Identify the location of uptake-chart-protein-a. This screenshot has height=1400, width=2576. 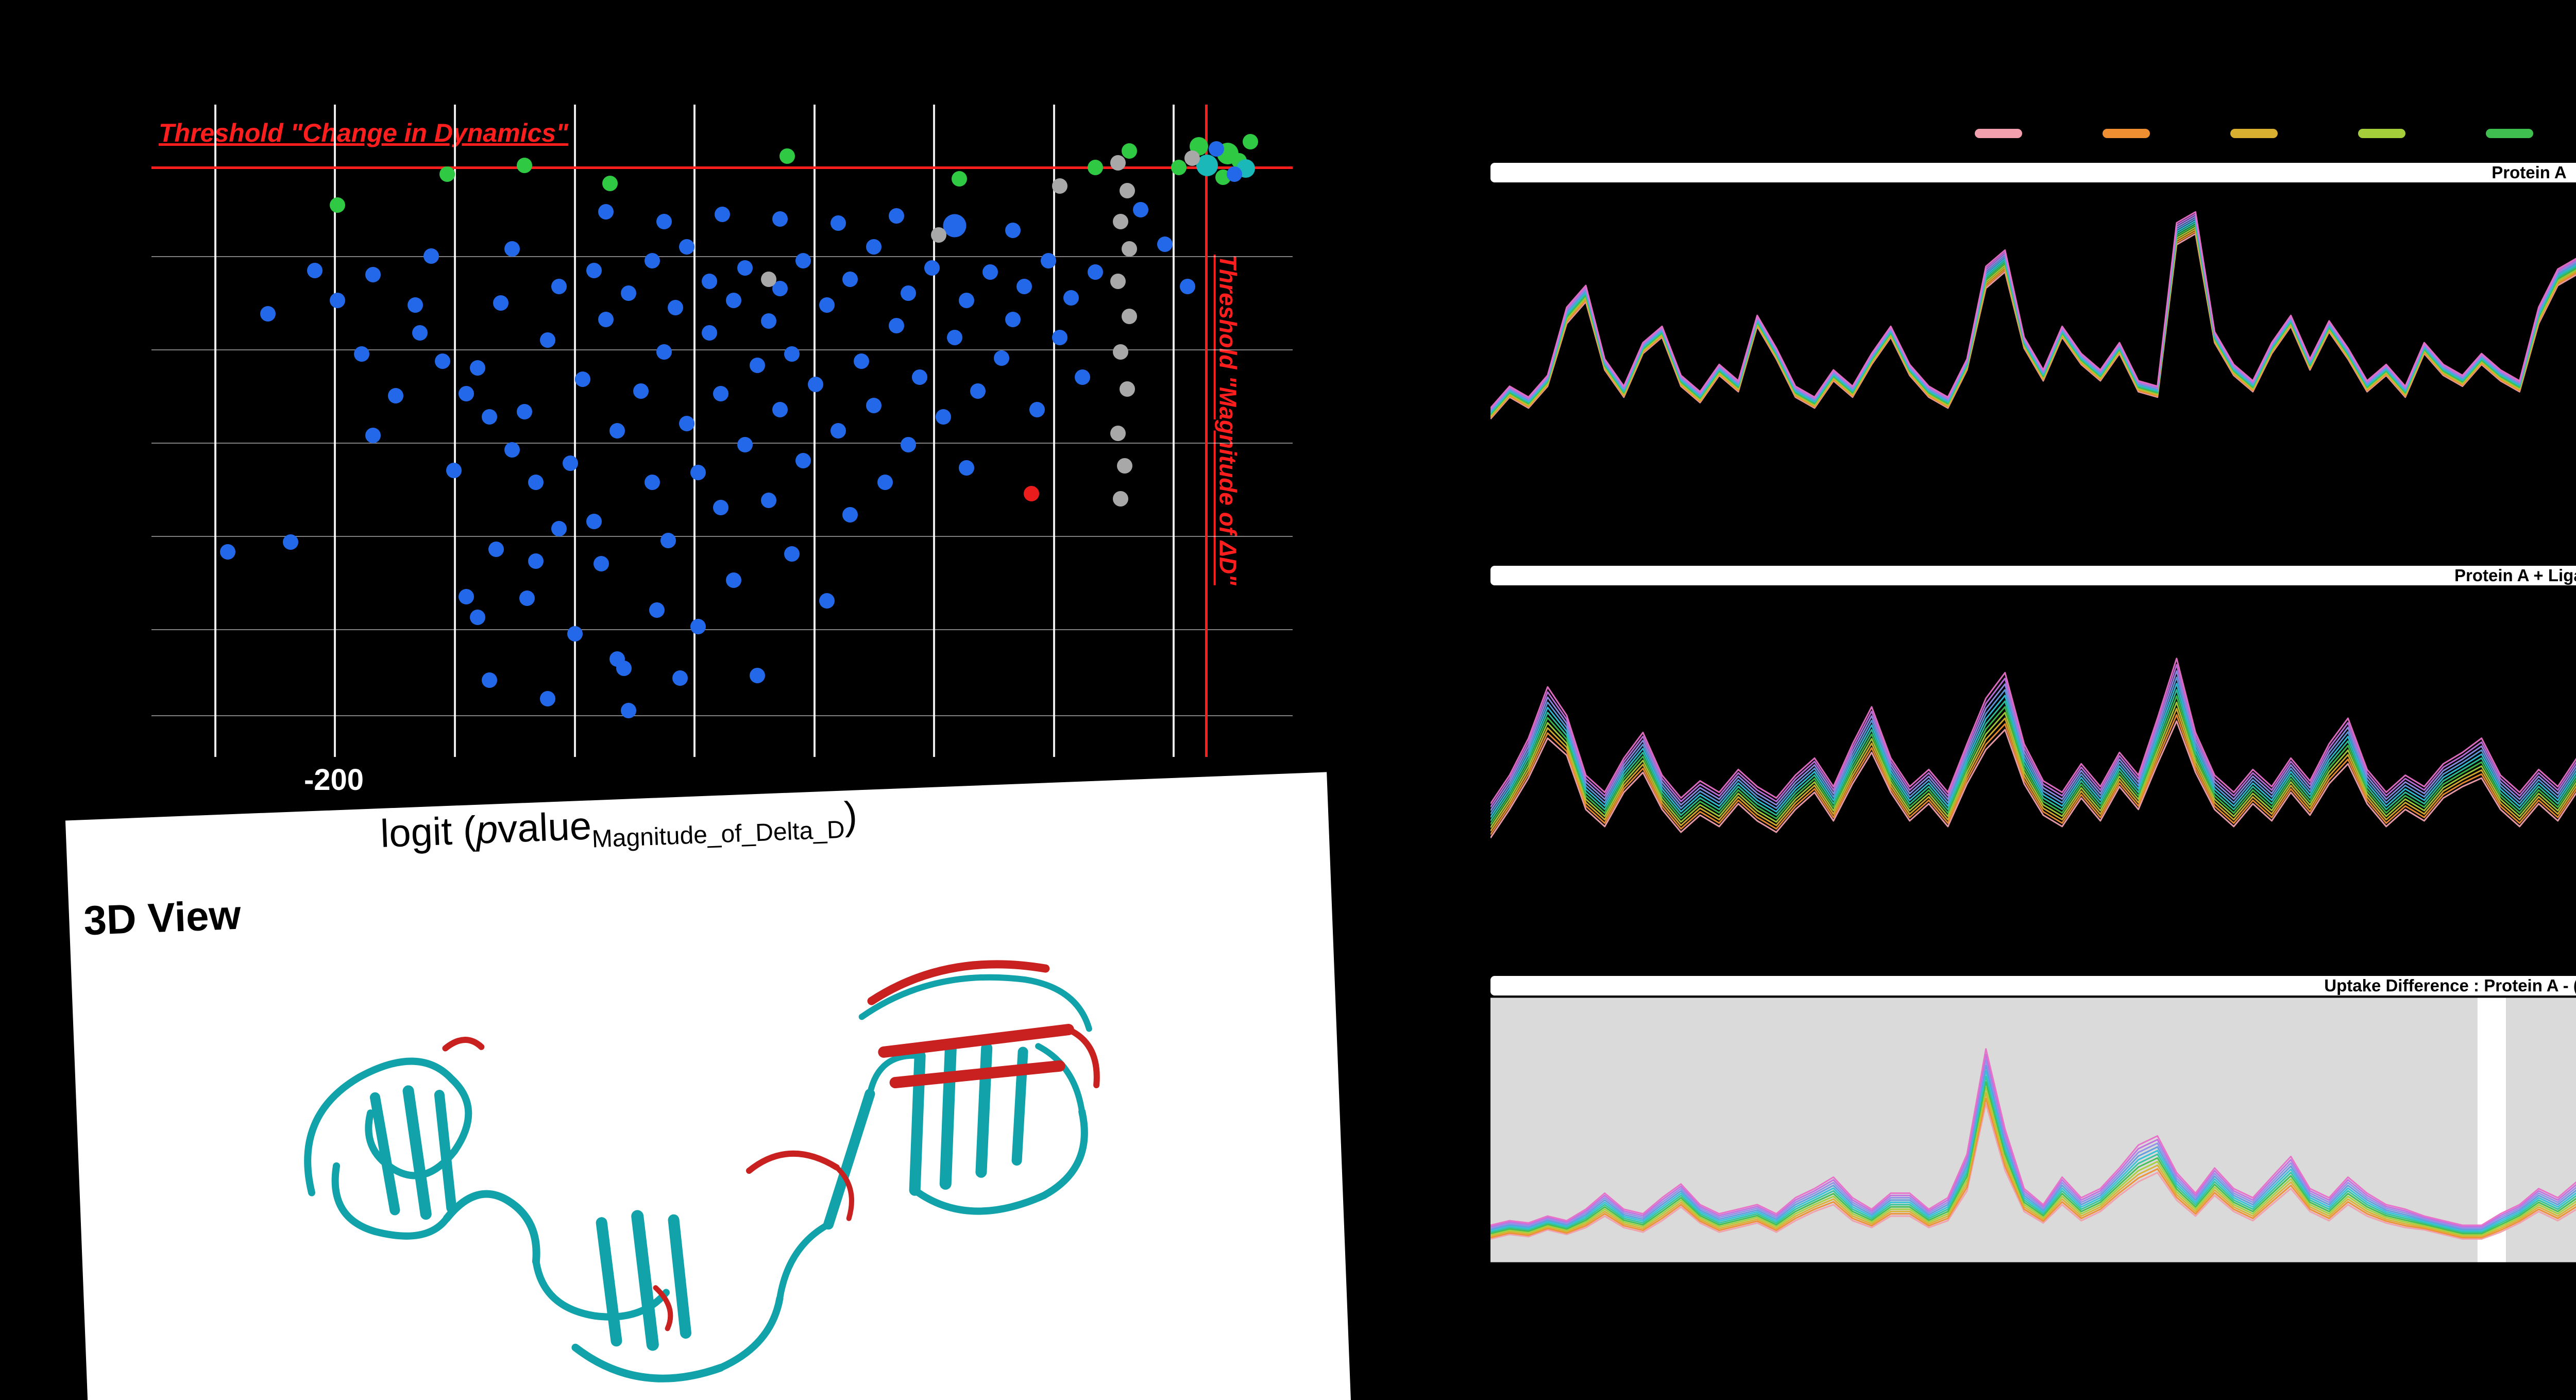
(2033, 368).